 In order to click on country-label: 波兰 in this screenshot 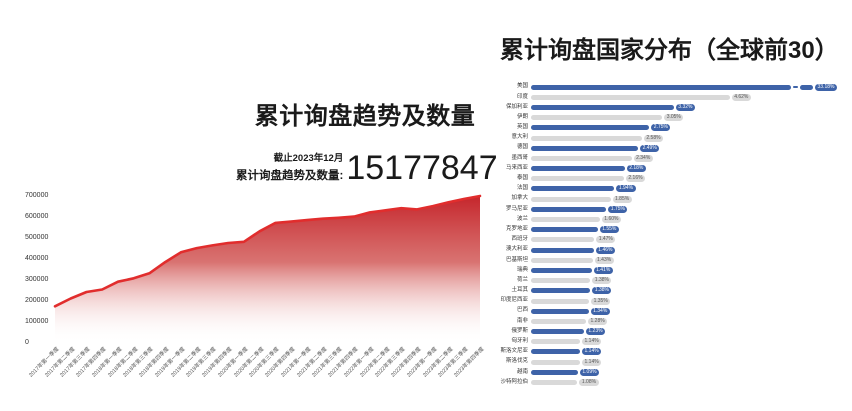, I will do `click(522, 218)`.